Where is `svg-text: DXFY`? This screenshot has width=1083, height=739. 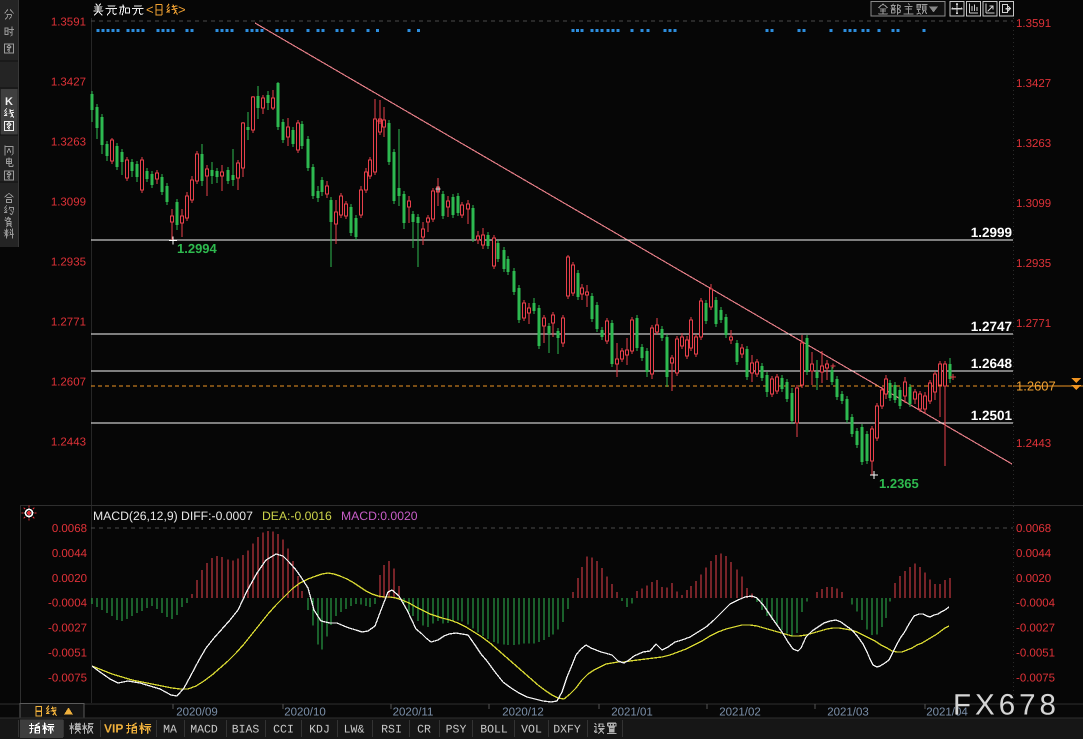 svg-text: DXFY is located at coordinates (567, 730).